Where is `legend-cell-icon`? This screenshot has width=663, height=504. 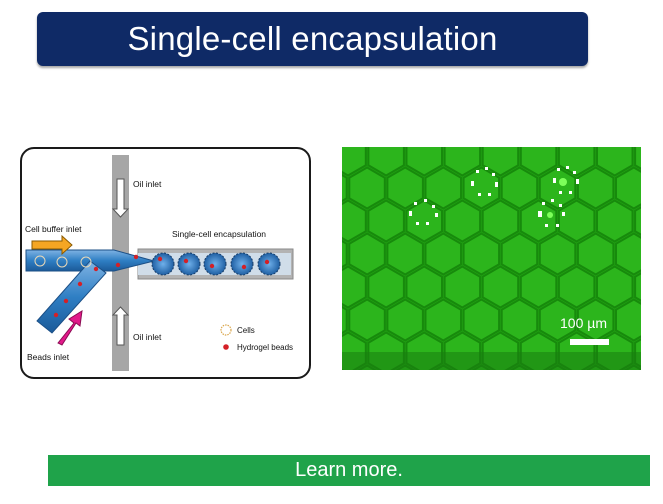 legend-cell-icon is located at coordinates (226, 330).